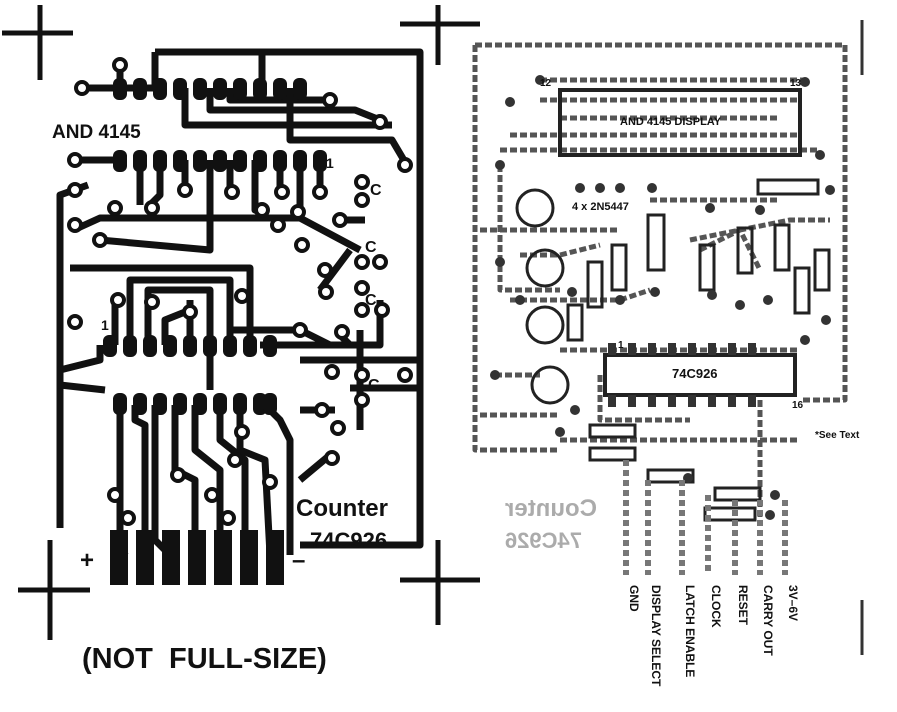 The image size is (897, 712). Describe the element at coordinates (768, 620) in the screenshot. I see `conn-carry-out: CARRY OUT` at that location.